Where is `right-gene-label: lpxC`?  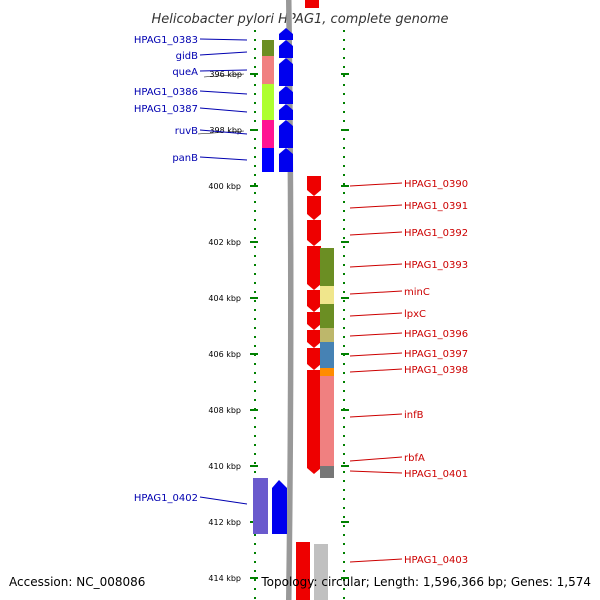 right-gene-label: lpxC is located at coordinates (415, 314).